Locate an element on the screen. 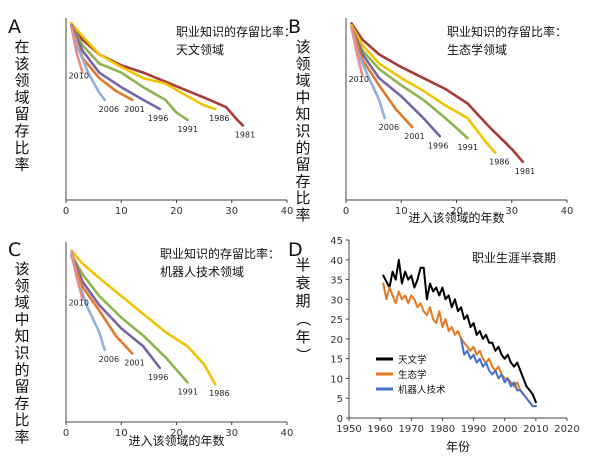 Image resolution: width=610 pixels, height=462 pixels. y-tick-label: 10 is located at coordinates (336, 379).